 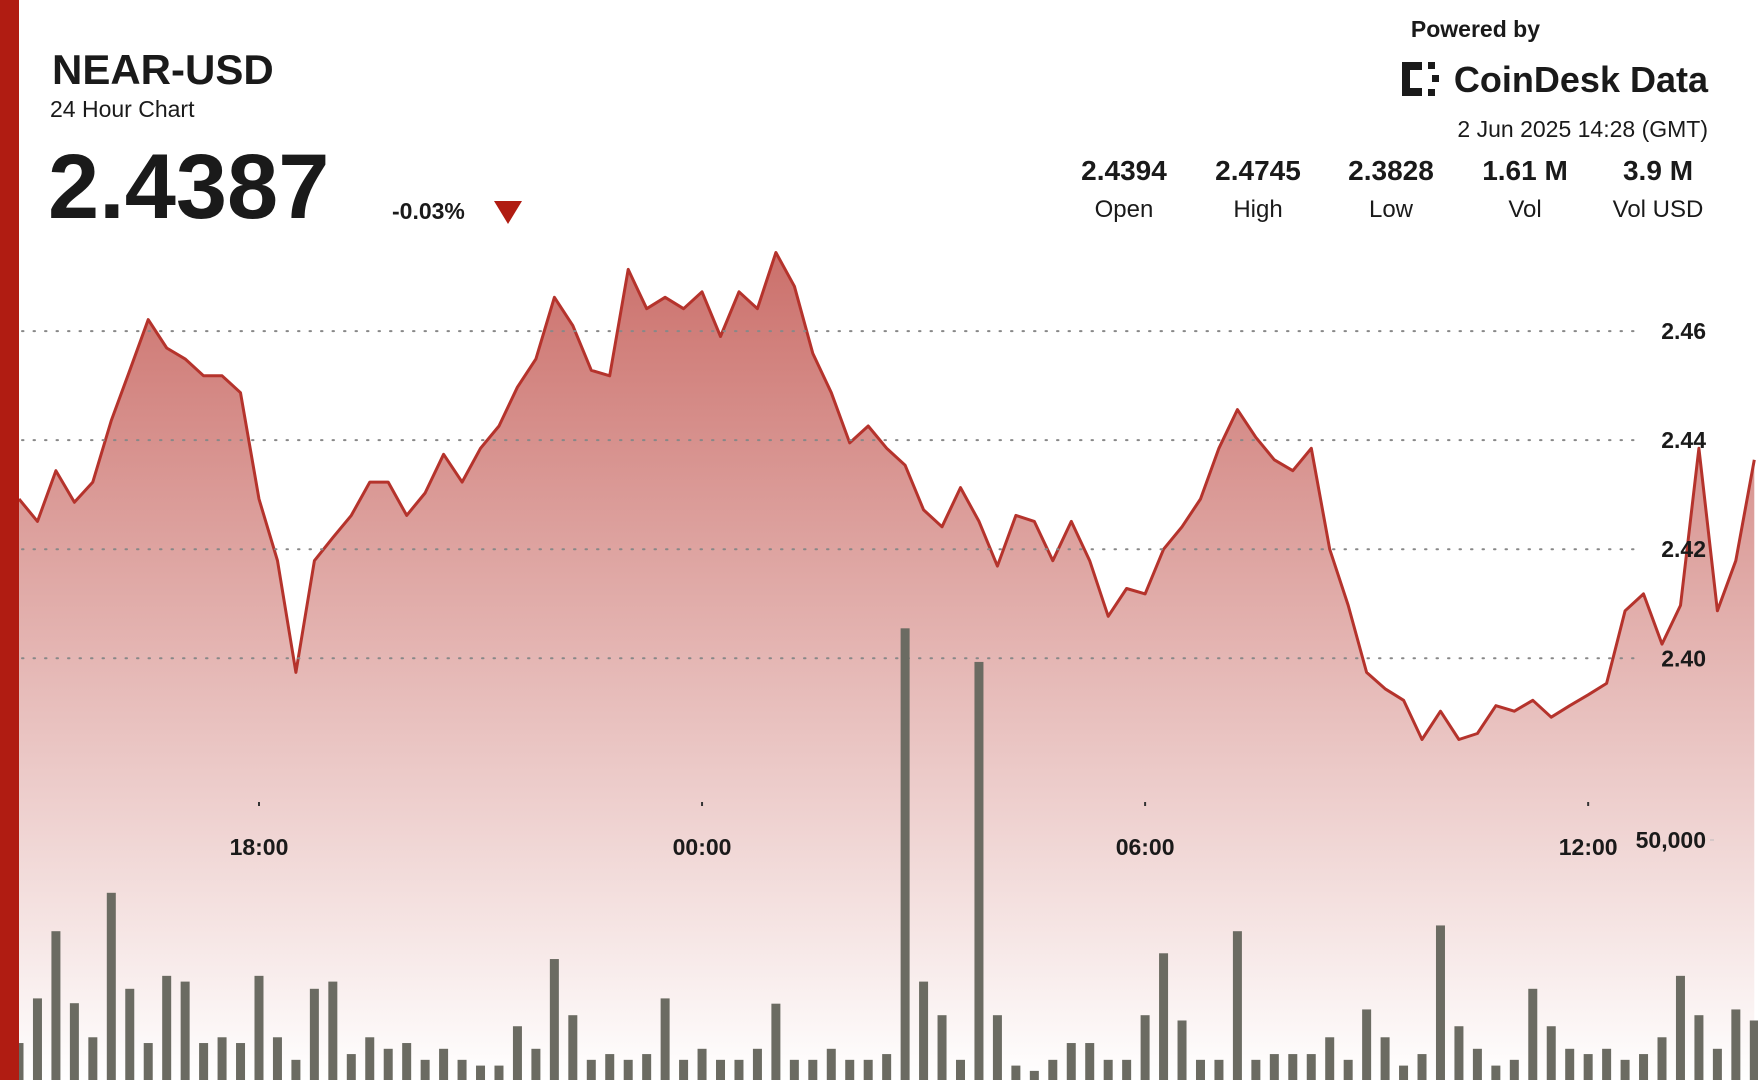 What do you see at coordinates (1475, 29) in the screenshot?
I see `powered-by: Powered by` at bounding box center [1475, 29].